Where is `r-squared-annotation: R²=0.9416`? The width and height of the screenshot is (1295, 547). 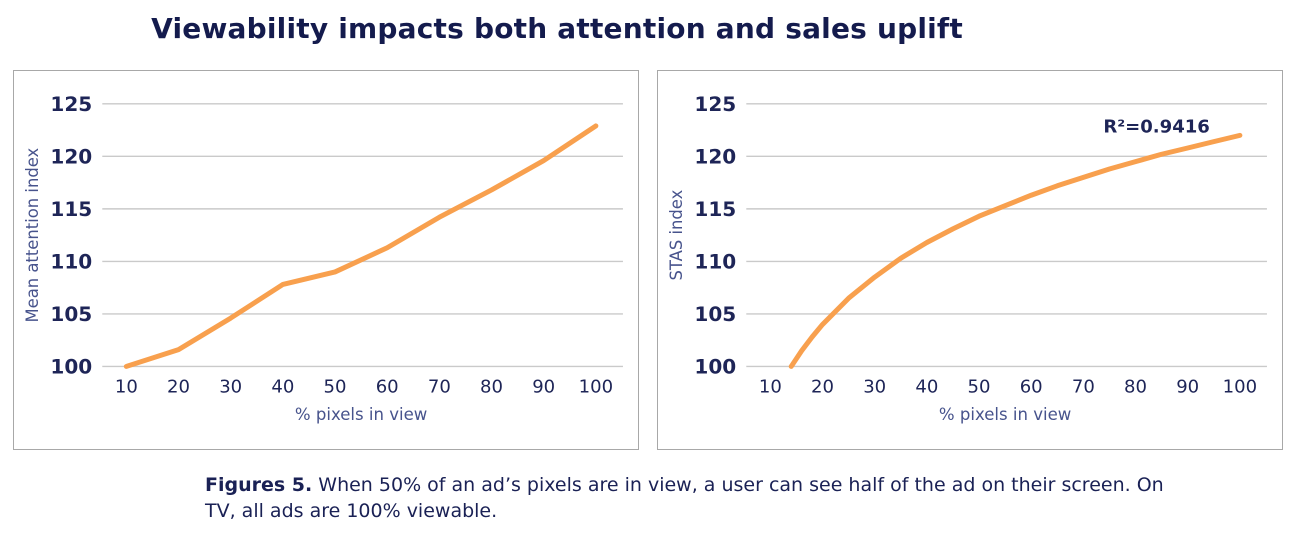 r-squared-annotation: R²=0.9416 is located at coordinates (1156, 127).